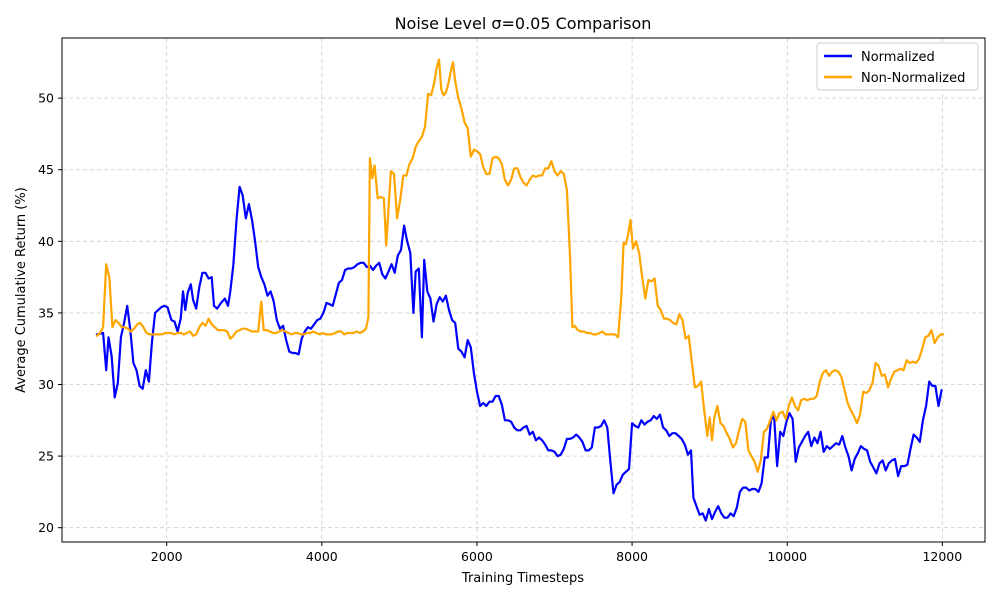 The width and height of the screenshot is (1000, 600). I want to click on x-tick-label: 10000, so click(787, 556).